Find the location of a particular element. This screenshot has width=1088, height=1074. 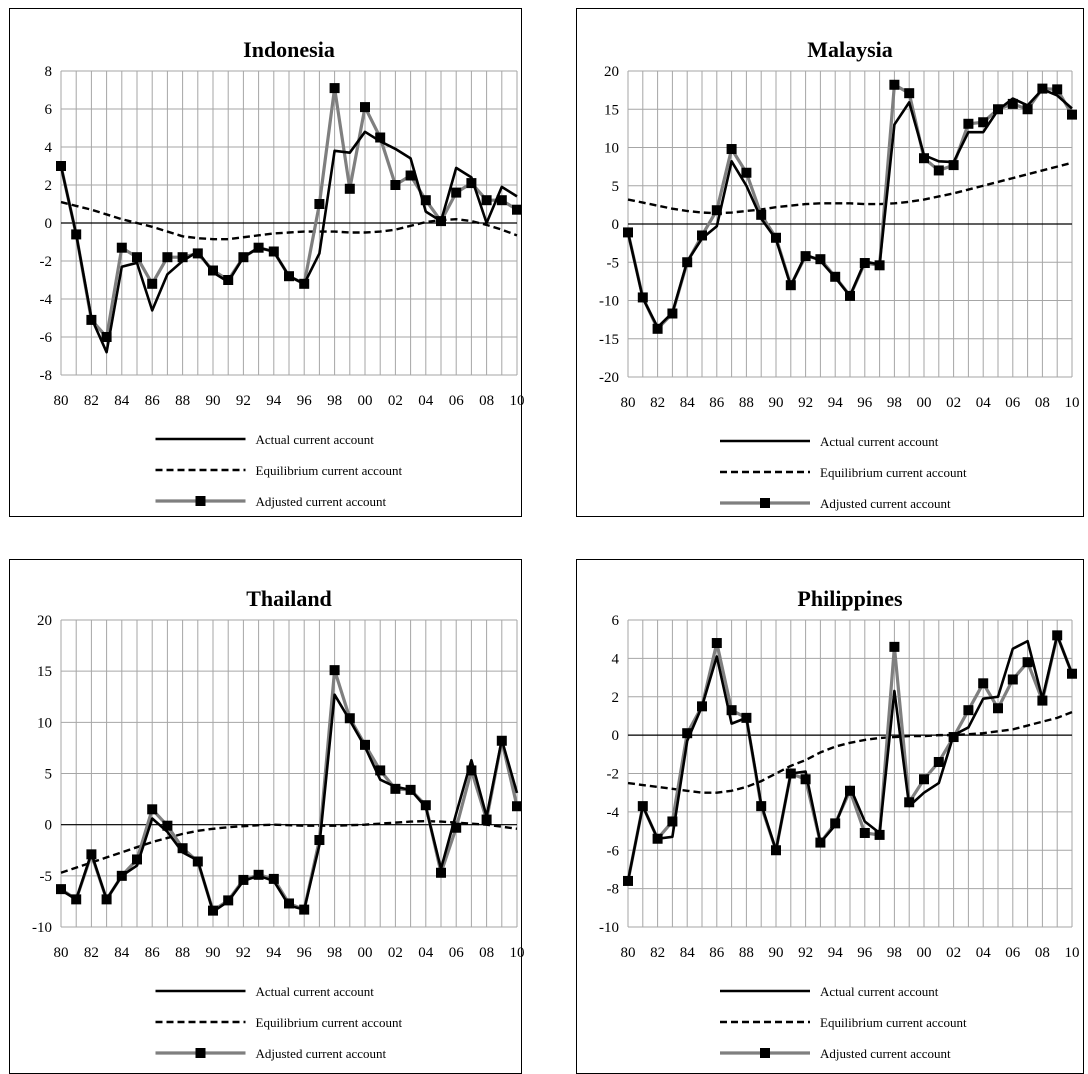

y-tick-label: 6 is located at coordinates (49, 110).